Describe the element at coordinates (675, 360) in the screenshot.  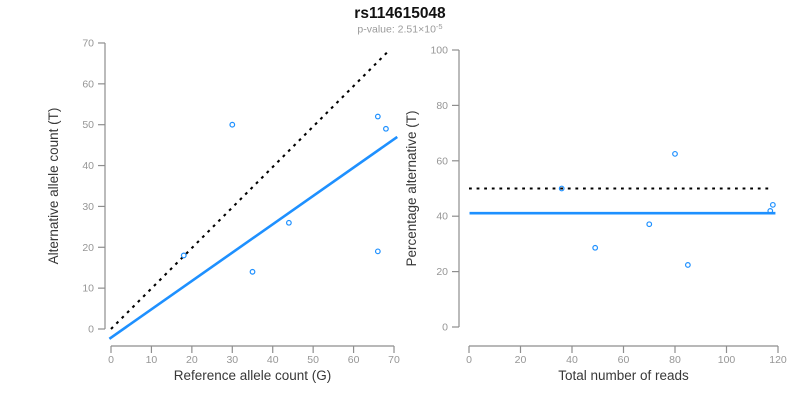
I see `x-tick-label: 80` at that location.